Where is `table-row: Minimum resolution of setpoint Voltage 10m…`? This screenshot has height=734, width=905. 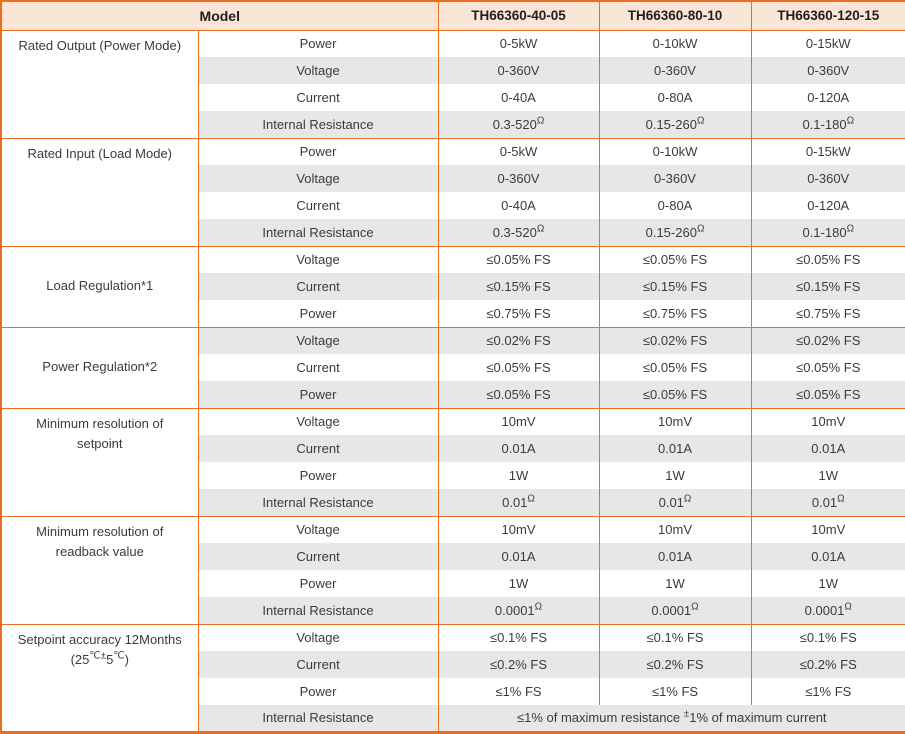
table-row: Minimum resolution of setpoint Voltage 10m… is located at coordinates (453, 461).